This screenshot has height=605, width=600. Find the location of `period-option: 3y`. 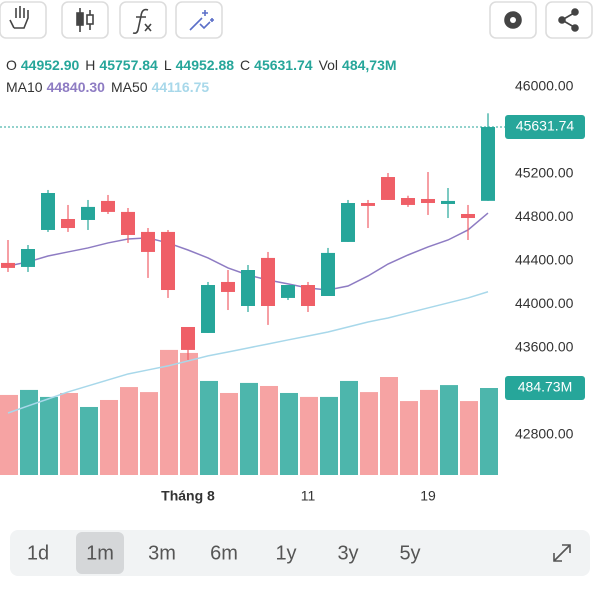

period-option: 3y is located at coordinates (347, 553).